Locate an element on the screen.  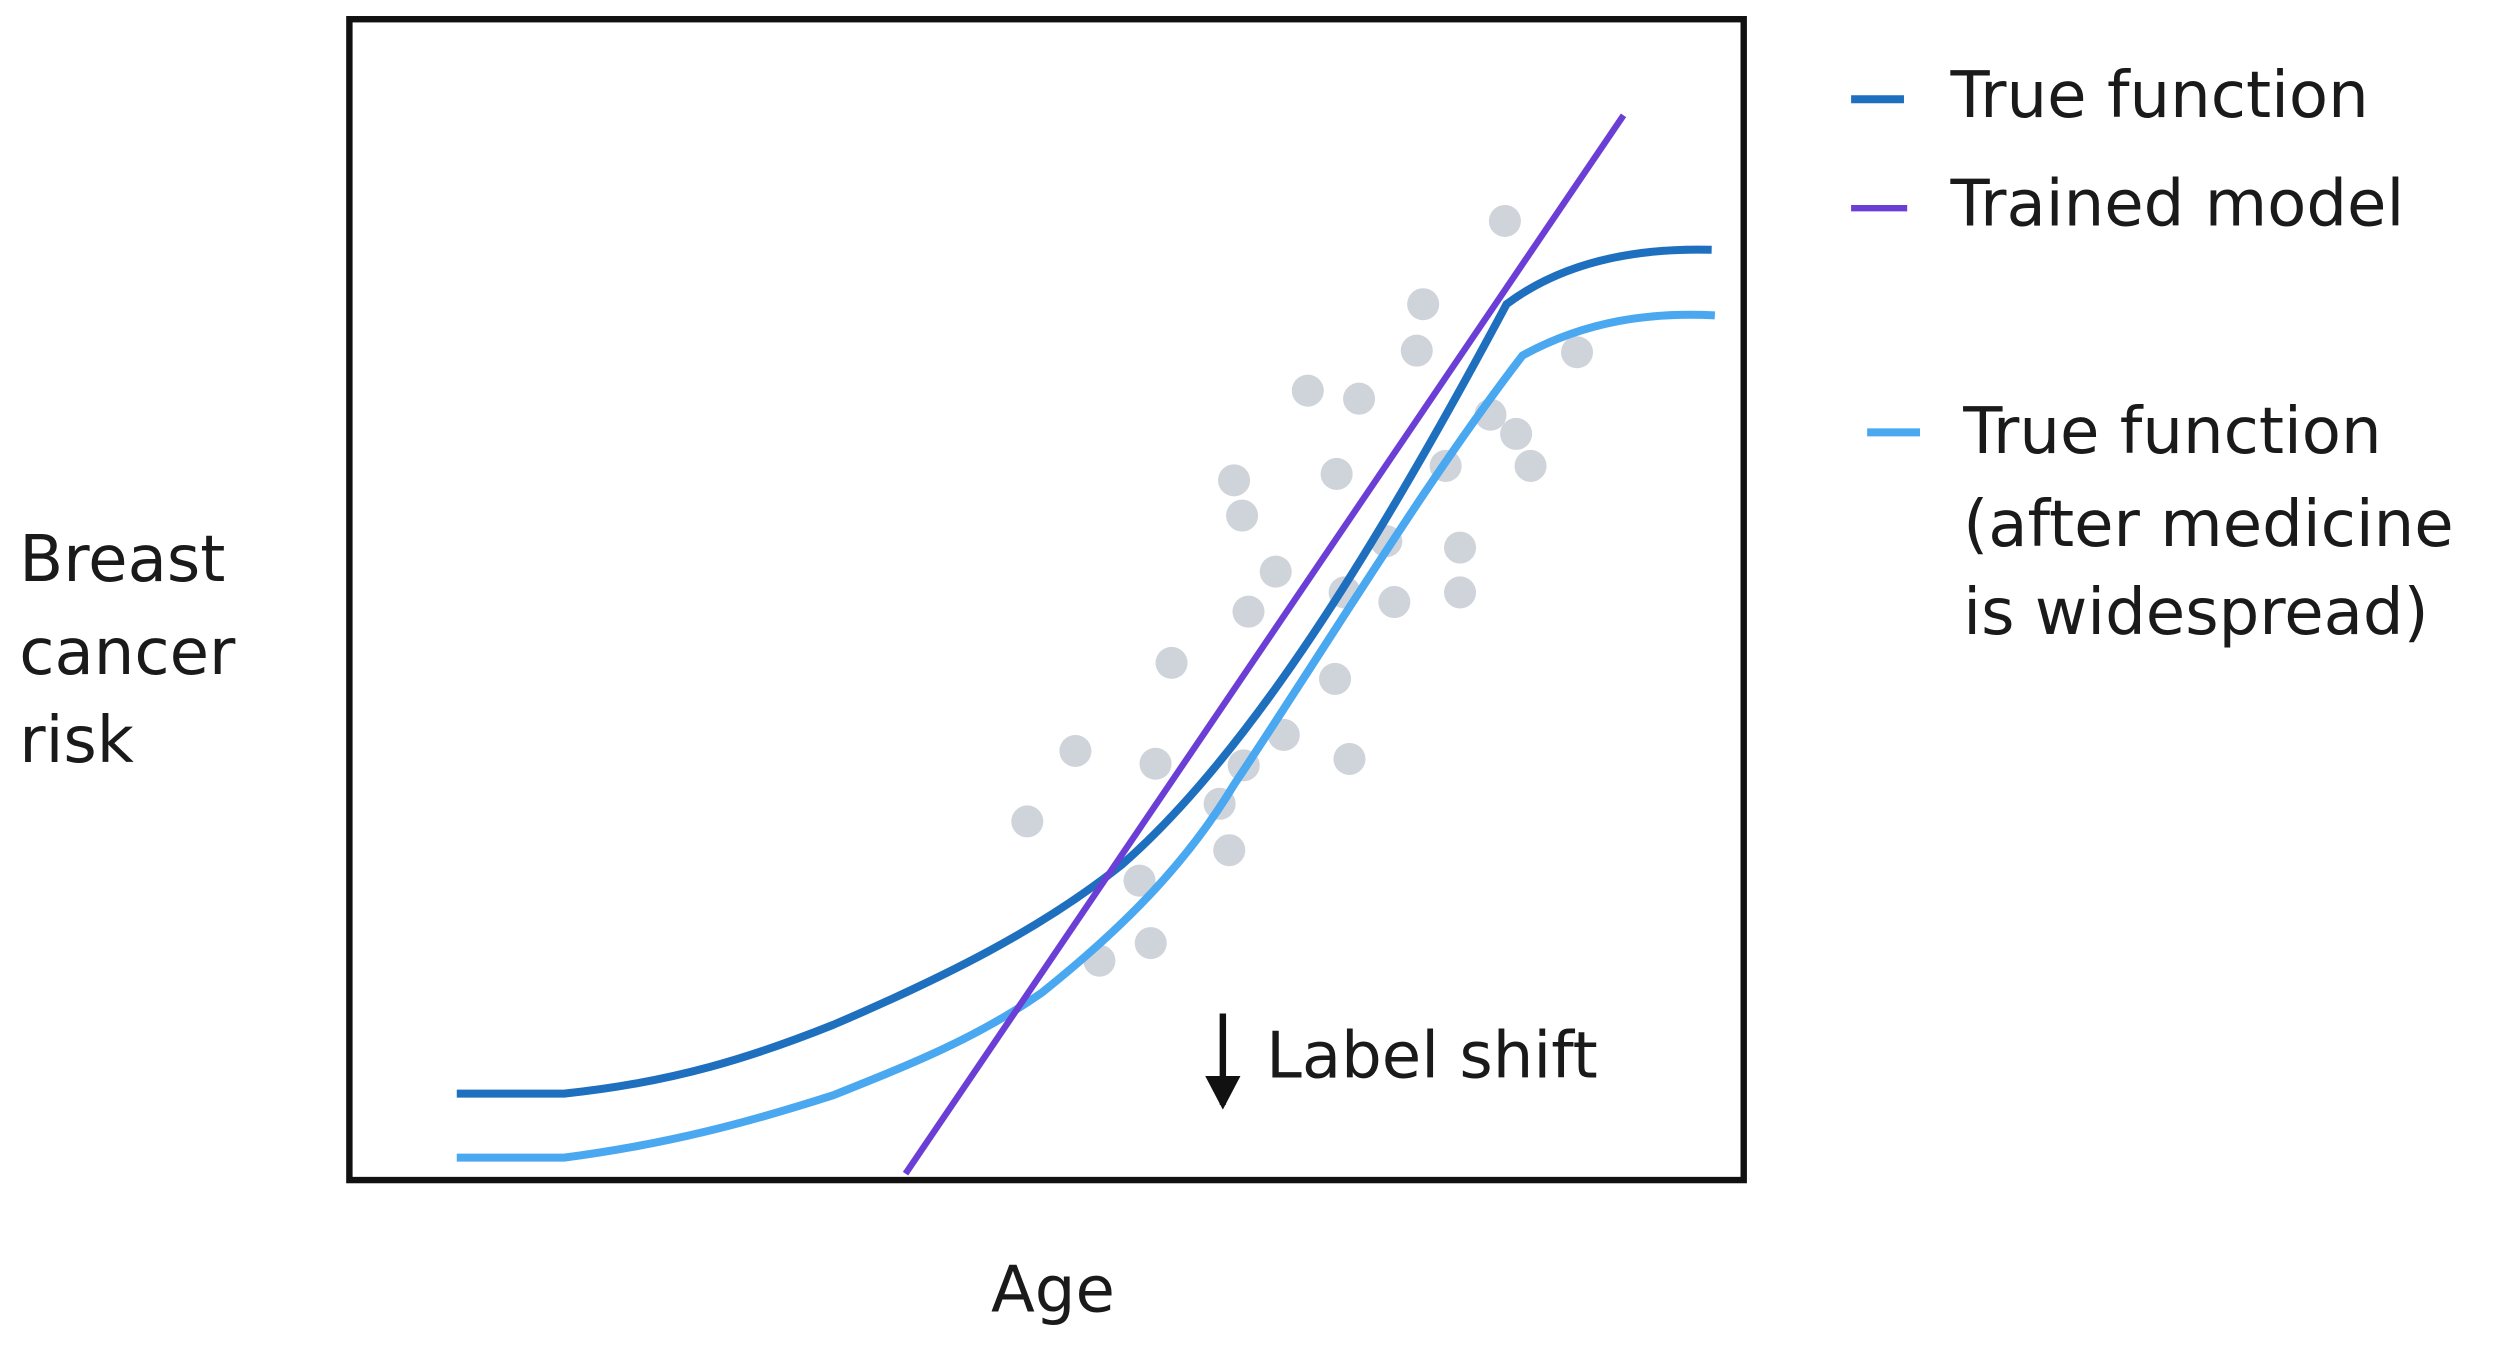
shift-arrow-head is located at coordinates (1223, 1092).